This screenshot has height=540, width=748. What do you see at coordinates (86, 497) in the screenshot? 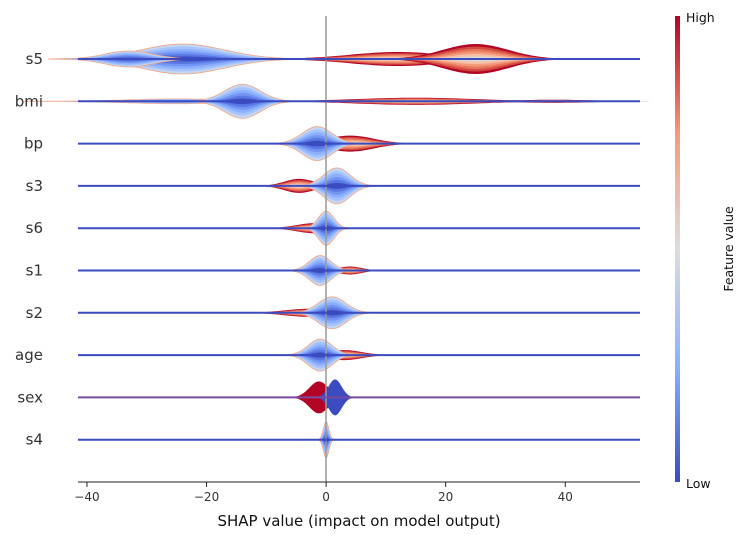
I see `x-tick-label: −40` at bounding box center [86, 497].